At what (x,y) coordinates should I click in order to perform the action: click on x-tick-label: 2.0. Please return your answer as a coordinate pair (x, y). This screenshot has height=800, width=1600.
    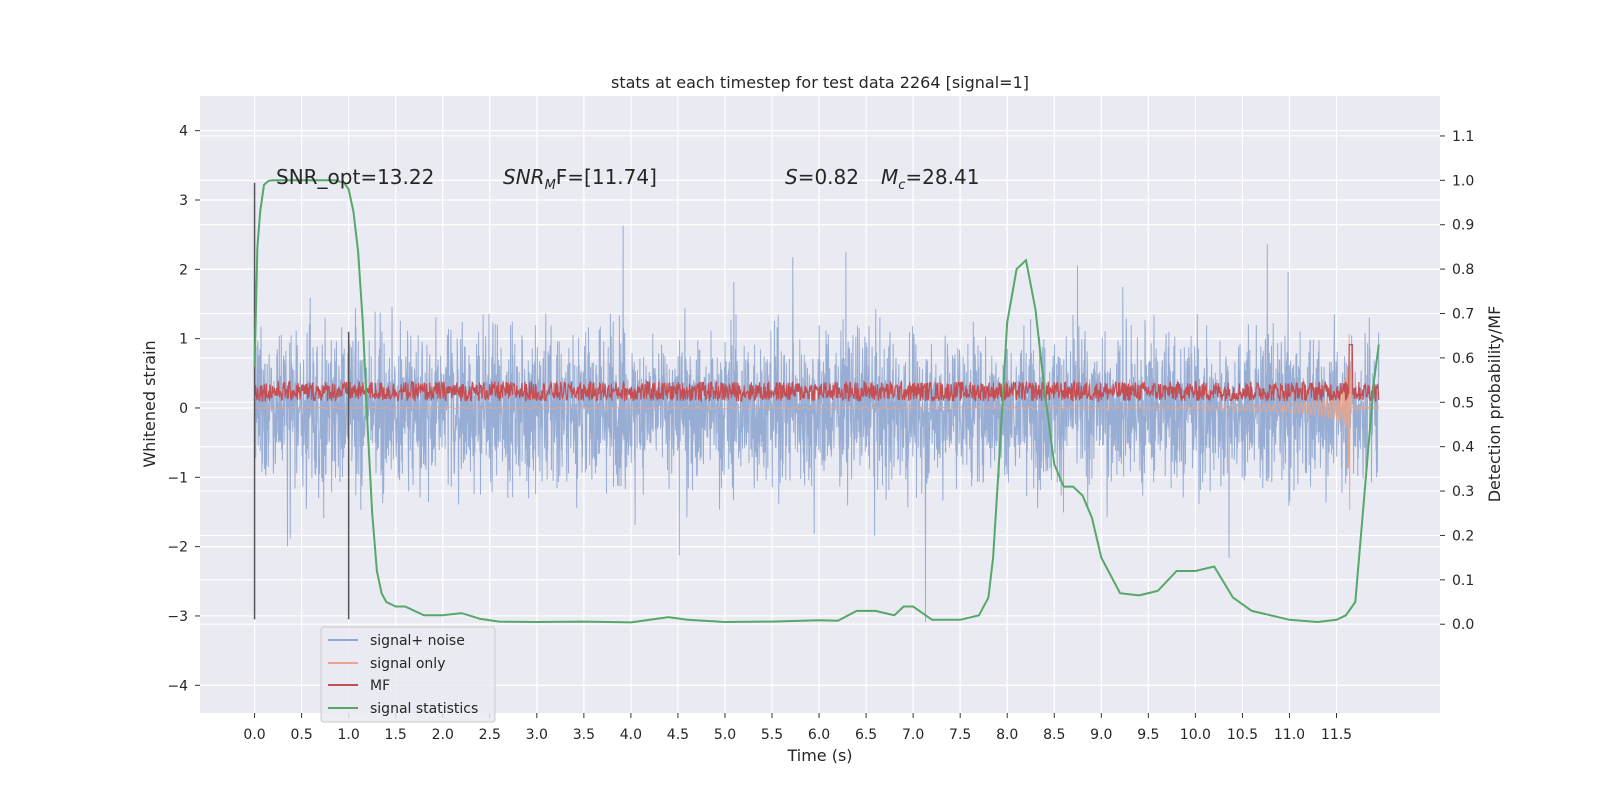
    Looking at the image, I should click on (443, 735).